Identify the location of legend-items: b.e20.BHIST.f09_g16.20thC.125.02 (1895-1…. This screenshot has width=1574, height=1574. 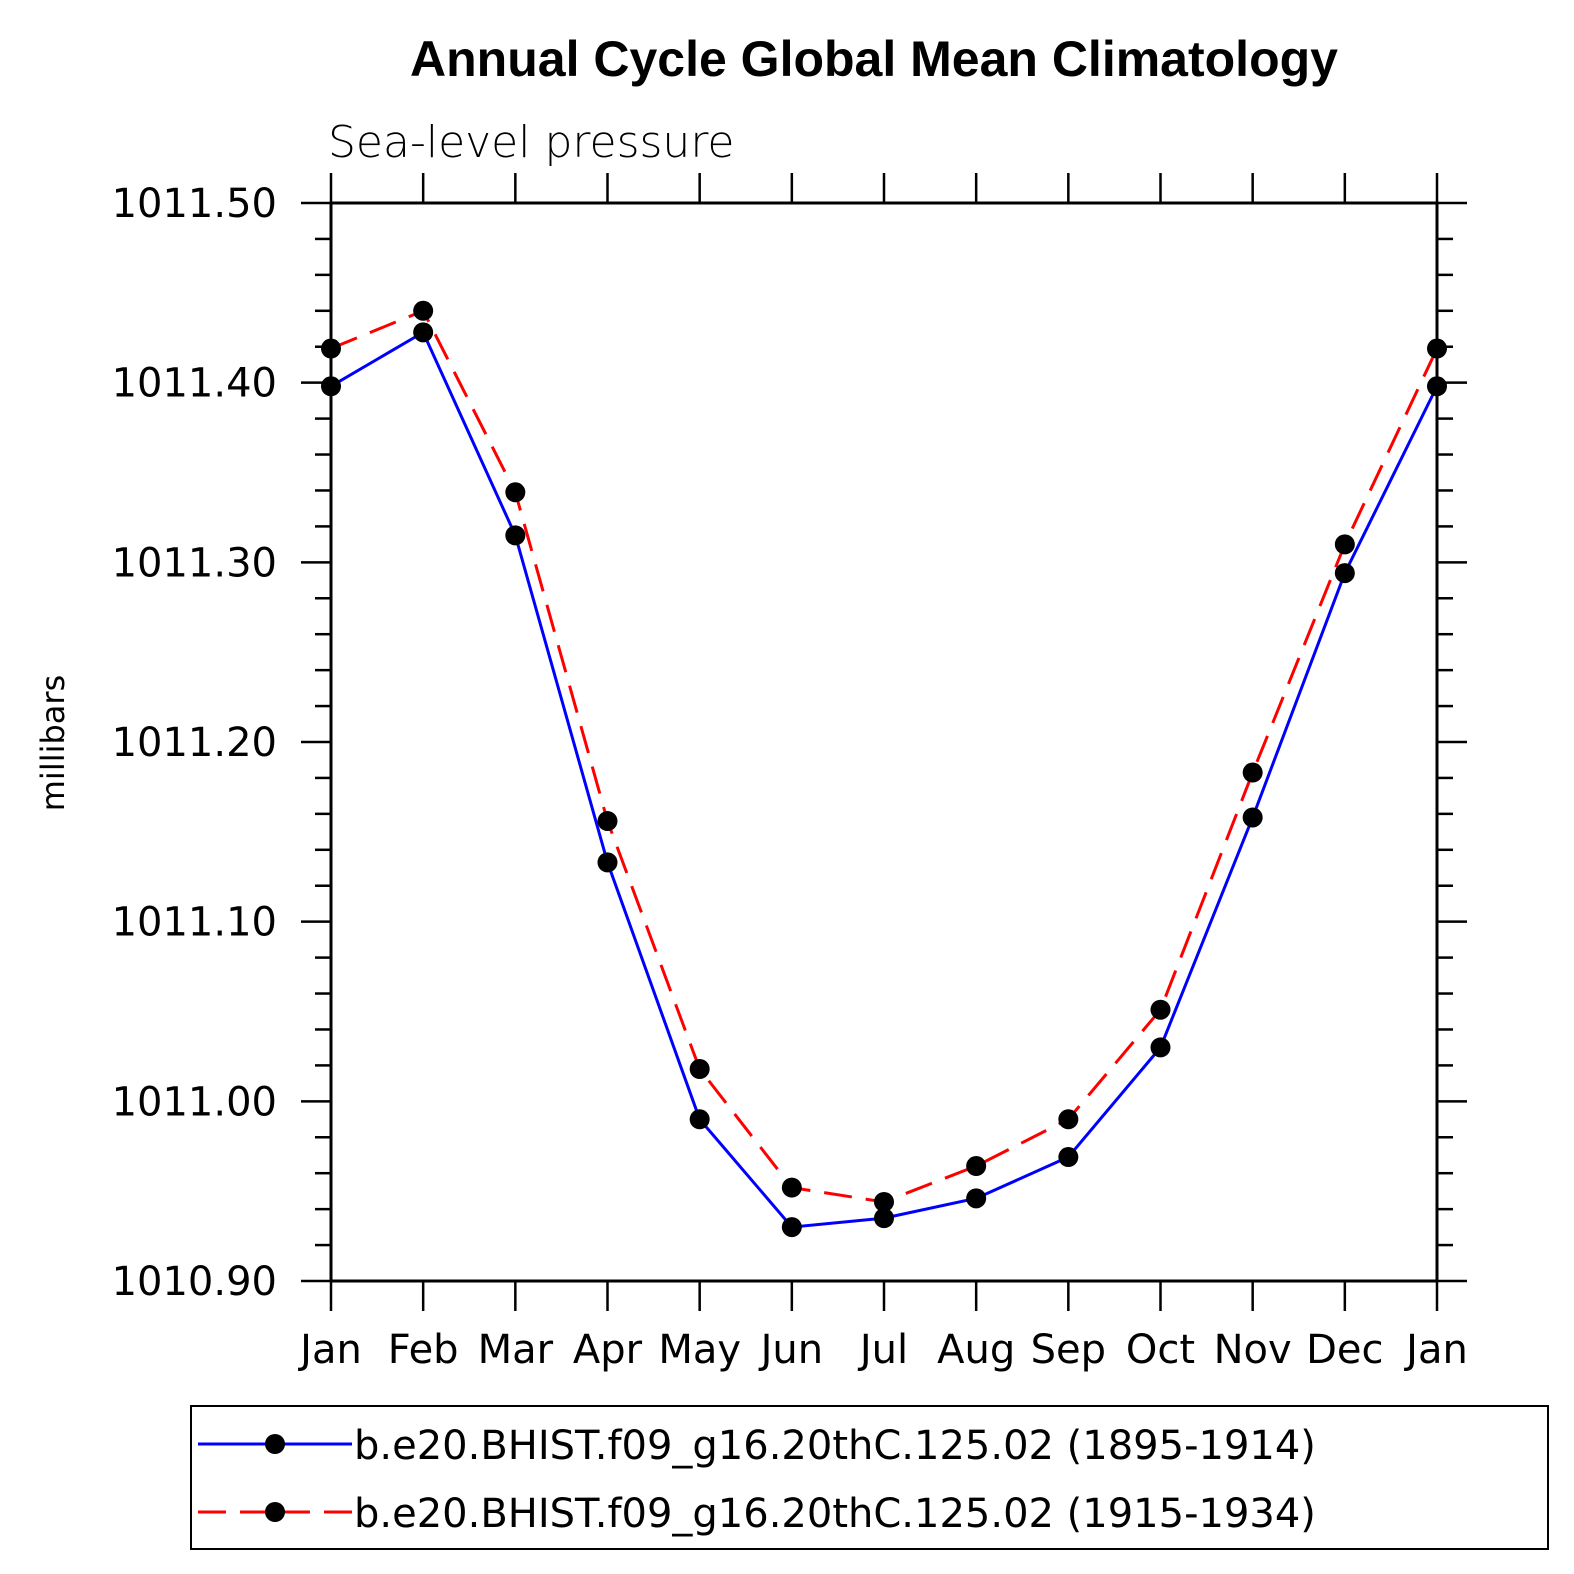
(757, 1480).